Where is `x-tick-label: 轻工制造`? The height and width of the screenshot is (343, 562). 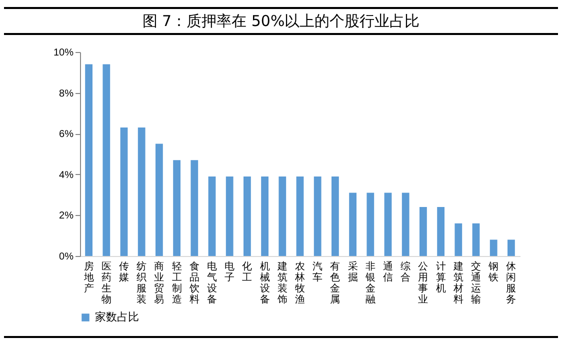
x-tick-label: 轻工制造 is located at coordinates (177, 283).